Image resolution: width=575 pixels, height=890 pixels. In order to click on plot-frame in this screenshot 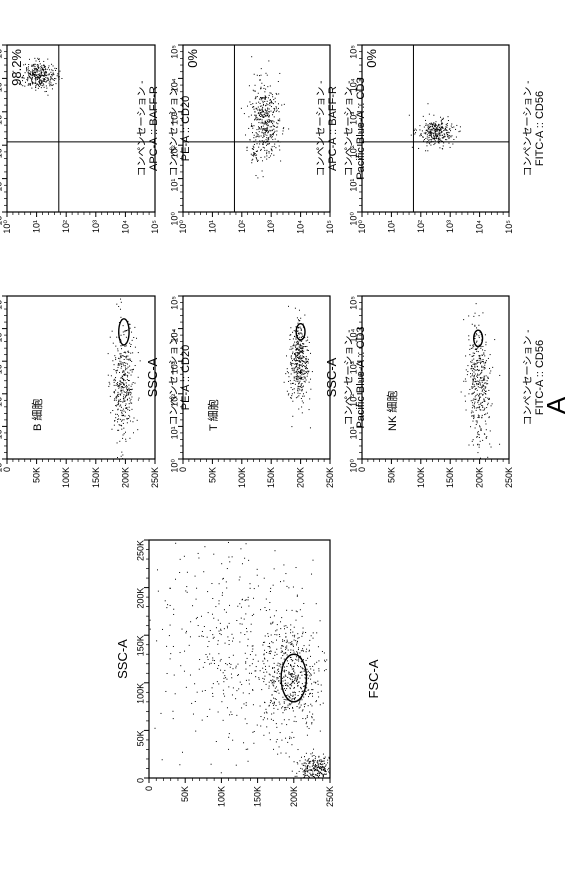, I will do `click(239, 659)`.